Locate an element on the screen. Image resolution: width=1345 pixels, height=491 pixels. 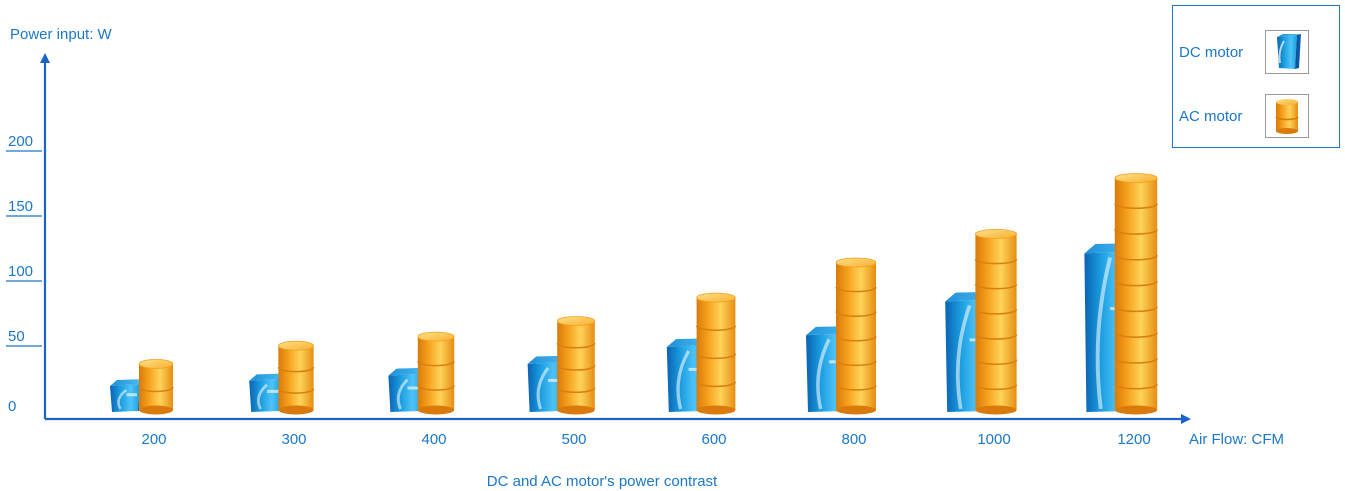
x-tick-label: 300 is located at coordinates (293, 439).